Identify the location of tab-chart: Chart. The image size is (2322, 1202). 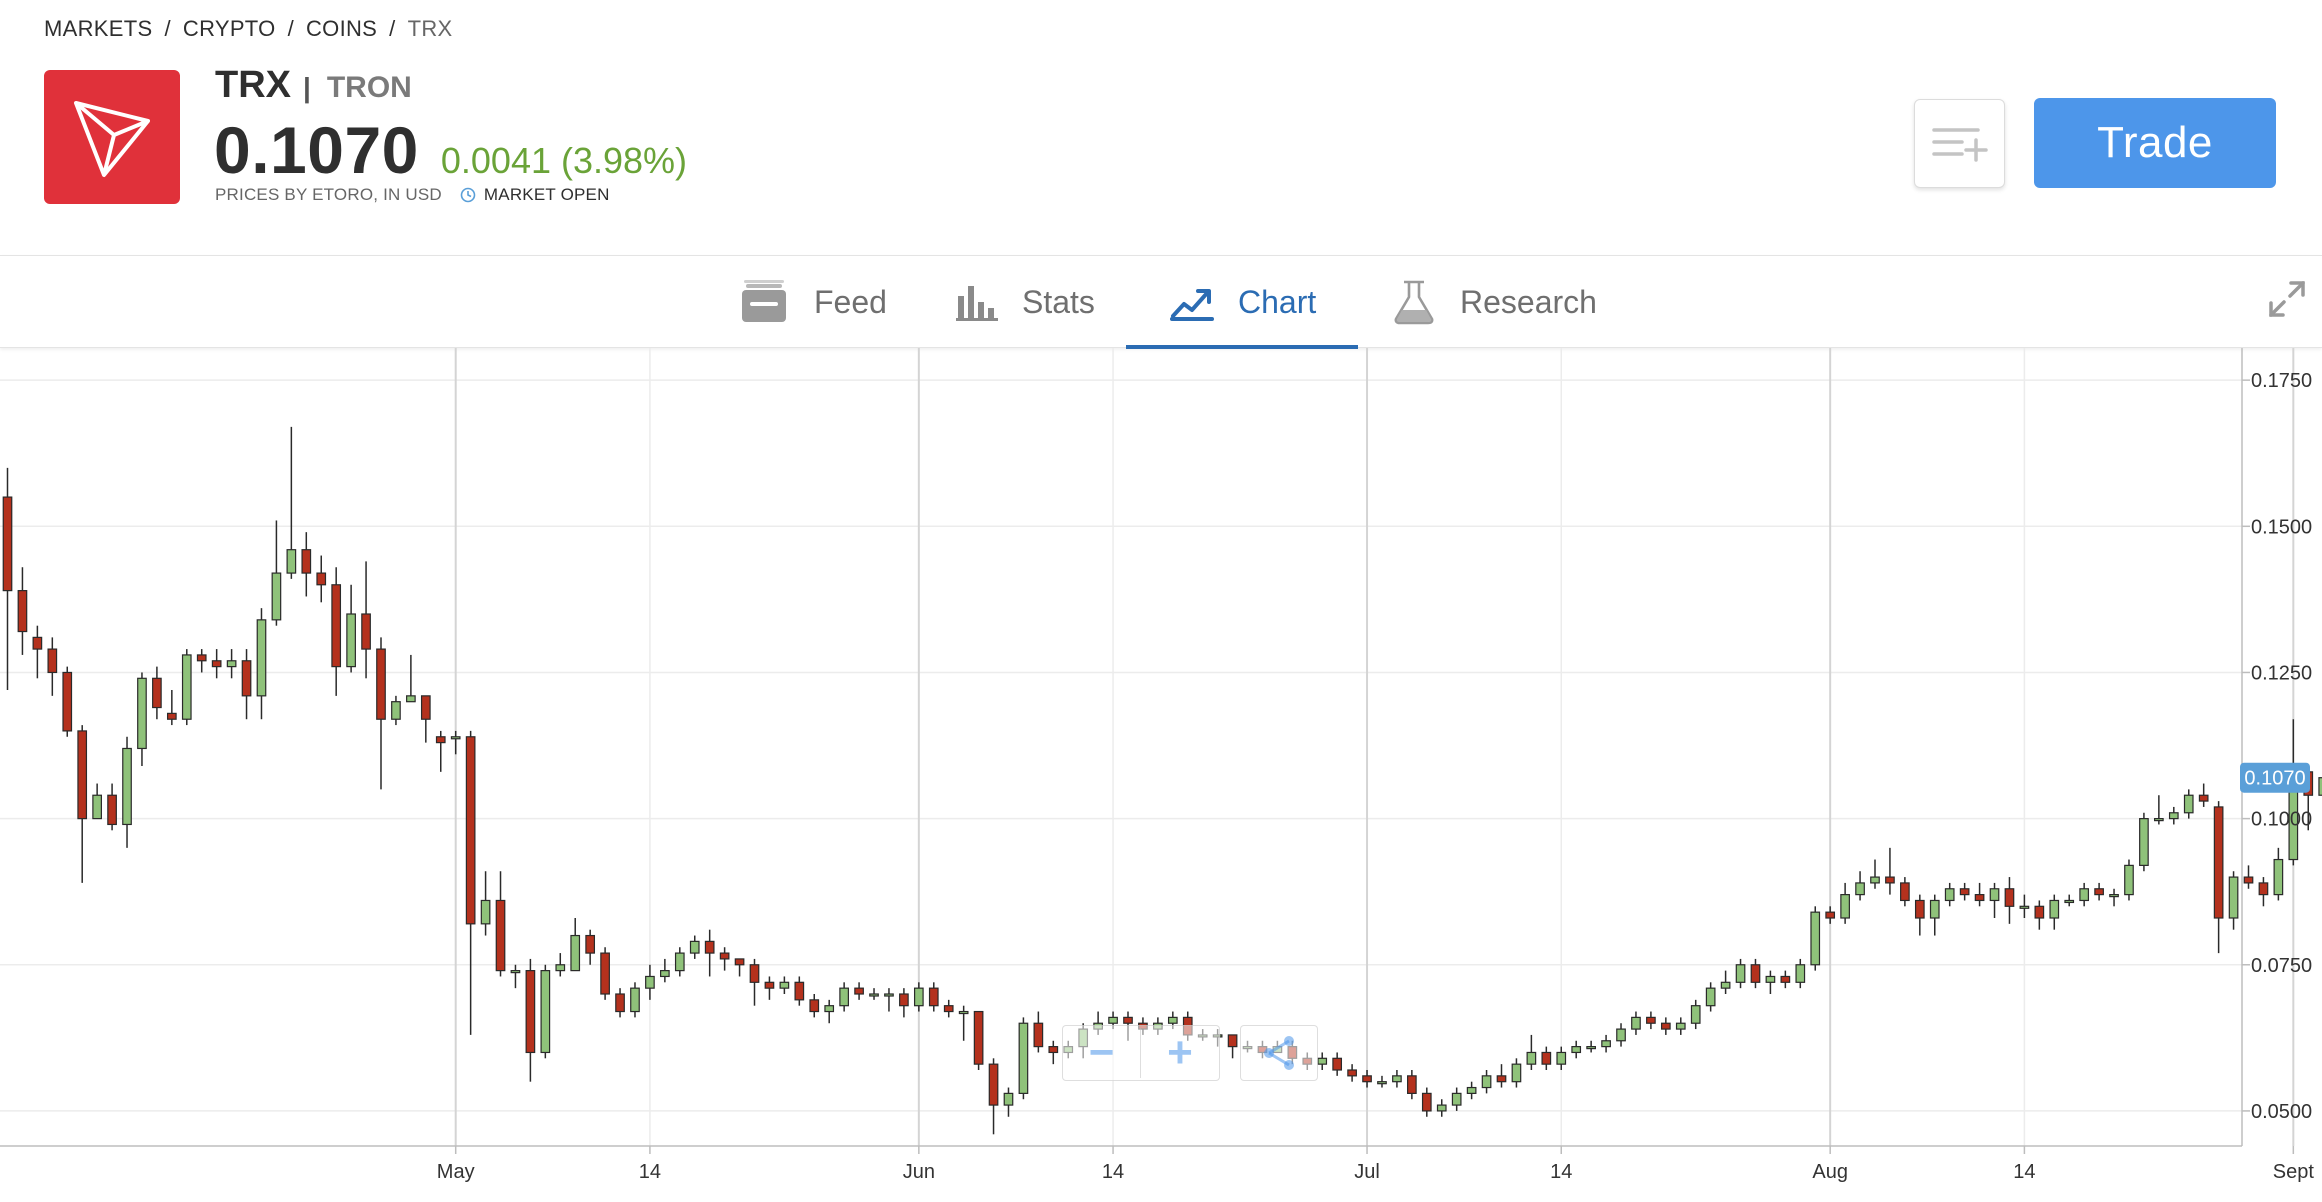
(1242, 302).